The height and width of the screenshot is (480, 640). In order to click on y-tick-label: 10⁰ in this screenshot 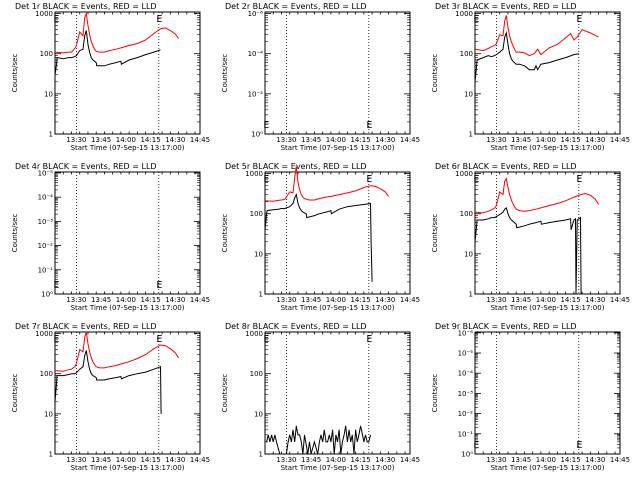, I will do `click(467, 455)`.